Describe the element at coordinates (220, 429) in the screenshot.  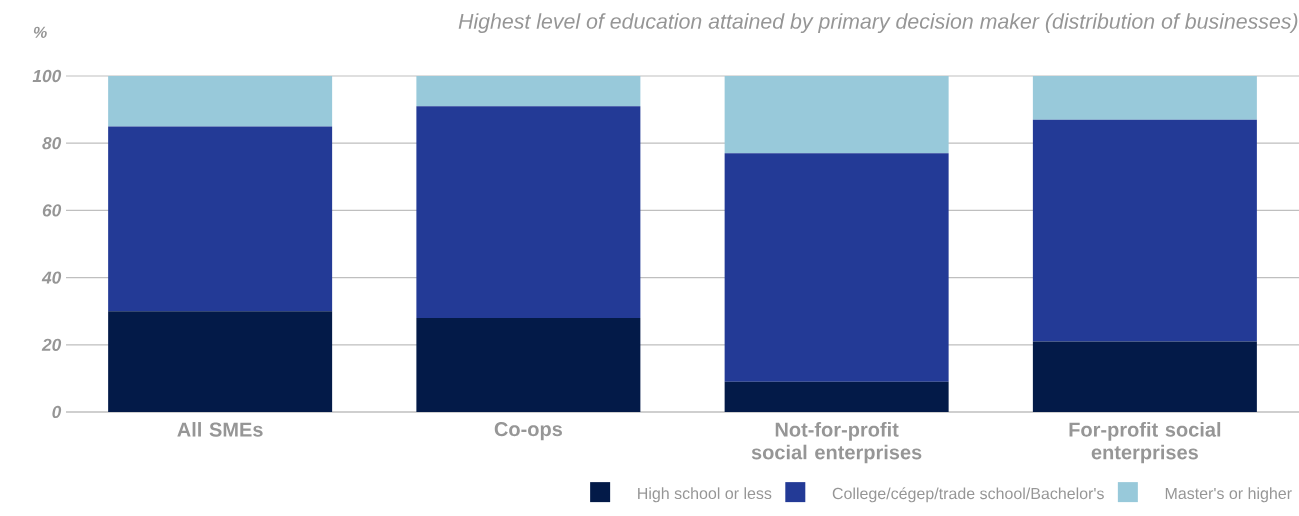
I see `x-tick-label: All SMEs` at that location.